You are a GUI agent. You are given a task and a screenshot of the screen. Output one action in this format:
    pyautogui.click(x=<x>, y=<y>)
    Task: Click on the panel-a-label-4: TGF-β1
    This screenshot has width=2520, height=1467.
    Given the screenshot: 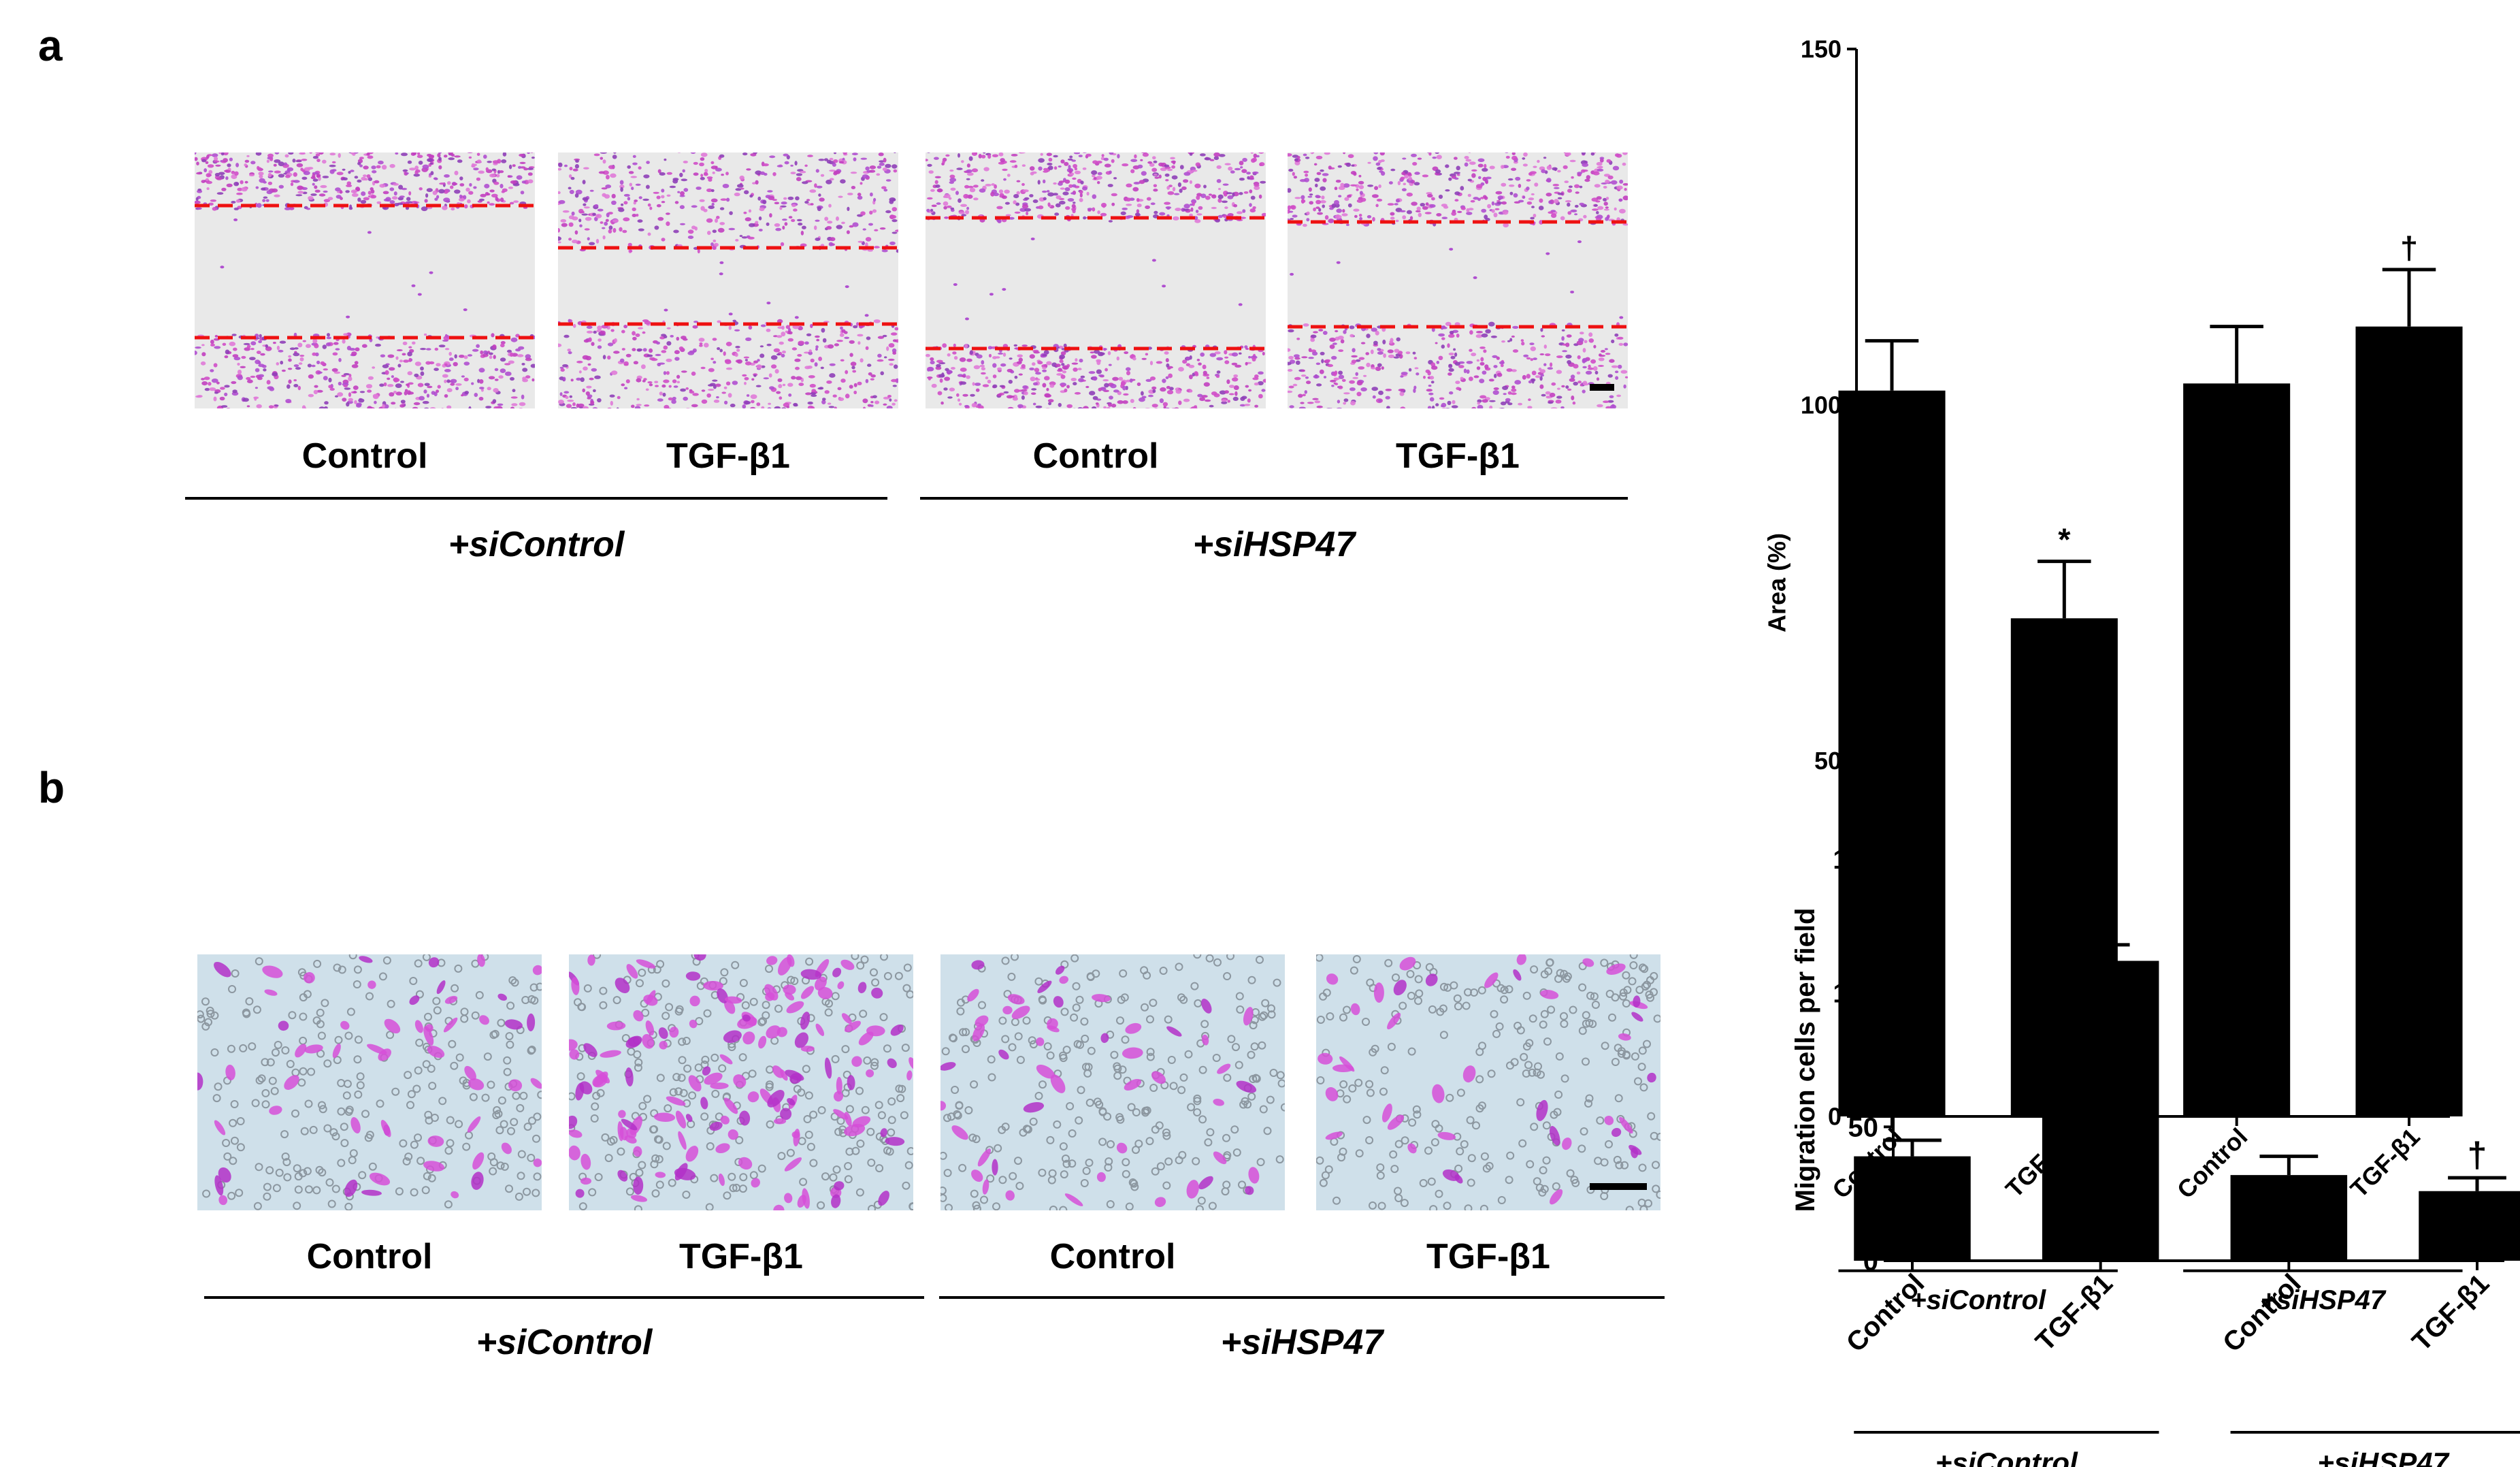 What is the action you would take?
    pyautogui.click(x=1458, y=456)
    